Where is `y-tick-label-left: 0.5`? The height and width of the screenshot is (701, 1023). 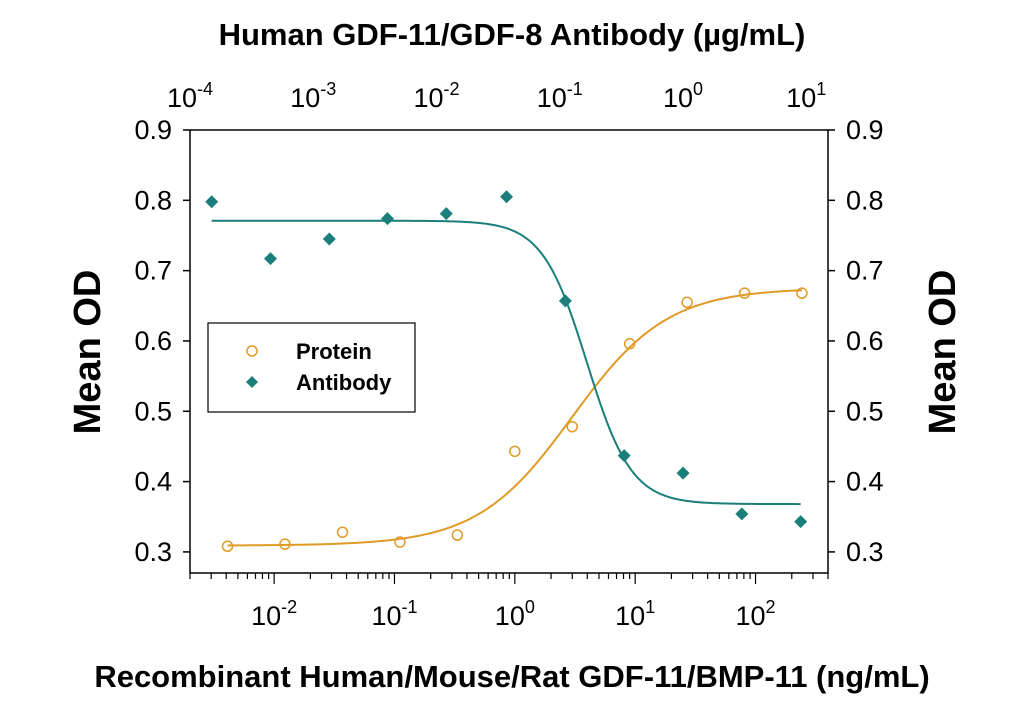
y-tick-label-left: 0.5 is located at coordinates (153, 411).